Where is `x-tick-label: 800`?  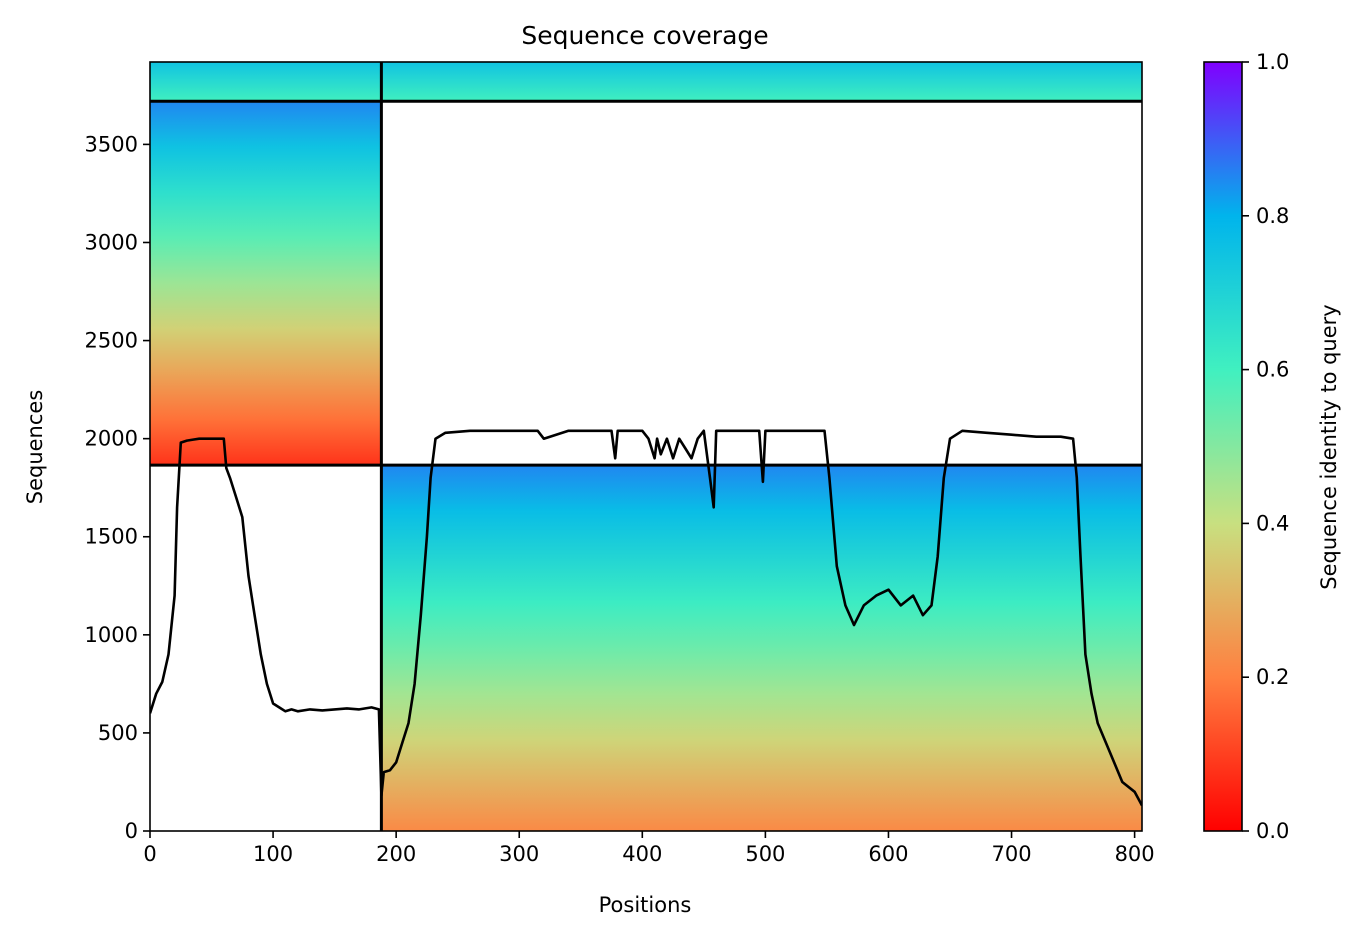 x-tick-label: 800 is located at coordinates (1135, 854).